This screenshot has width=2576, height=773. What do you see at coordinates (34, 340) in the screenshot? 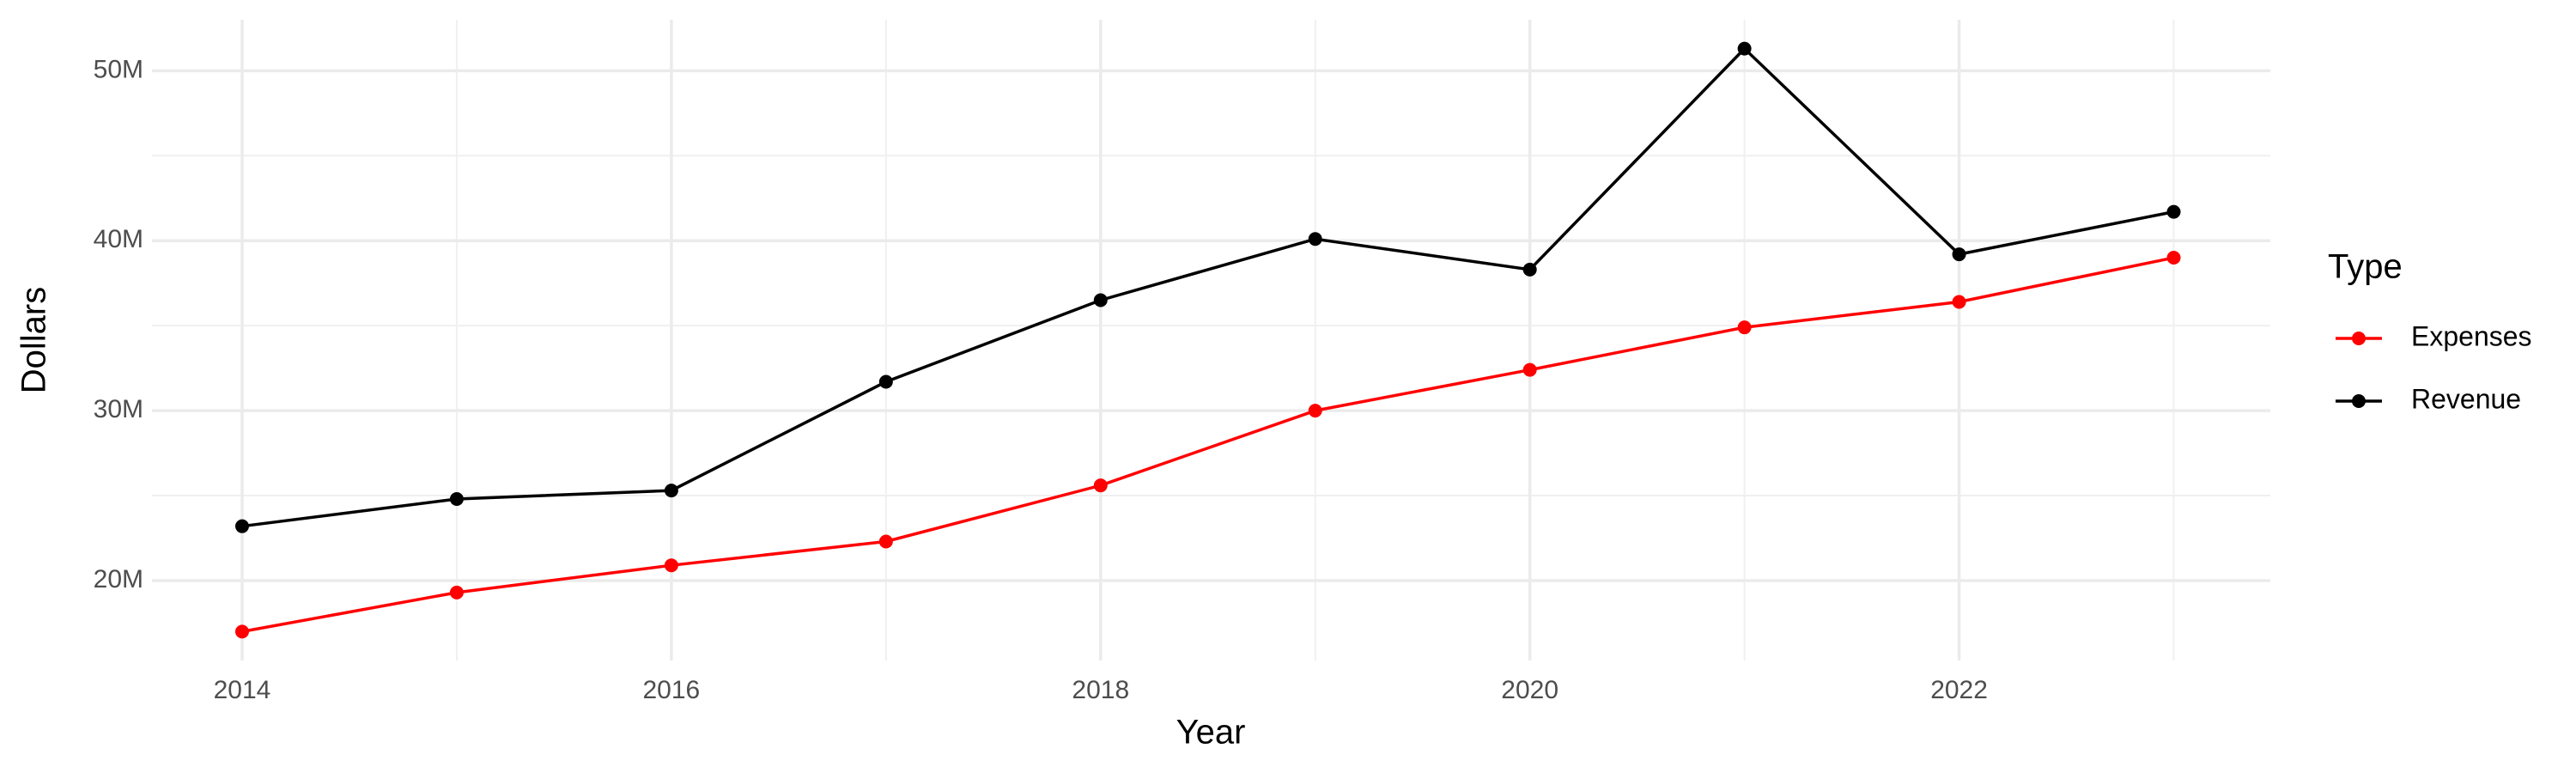
I see `y-axis-title: Dollars` at bounding box center [34, 340].